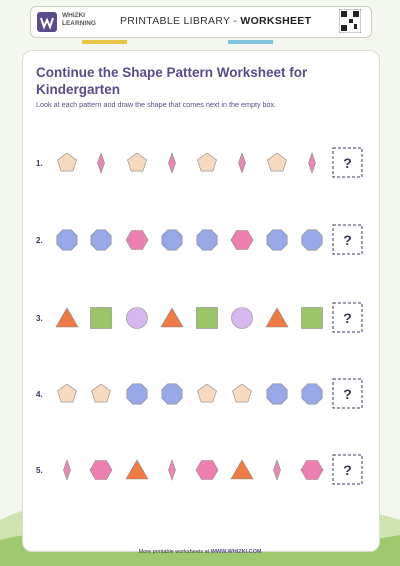  What do you see at coordinates (79, 23) in the screenshot?
I see `brand-sub: LEARNING` at bounding box center [79, 23].